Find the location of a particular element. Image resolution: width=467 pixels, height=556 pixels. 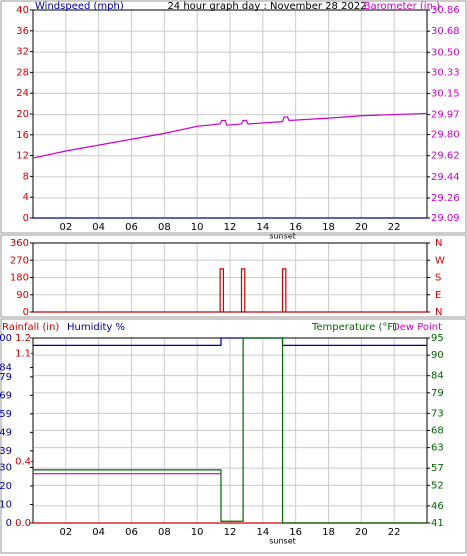

y2-tick-label: E is located at coordinates (438, 295).